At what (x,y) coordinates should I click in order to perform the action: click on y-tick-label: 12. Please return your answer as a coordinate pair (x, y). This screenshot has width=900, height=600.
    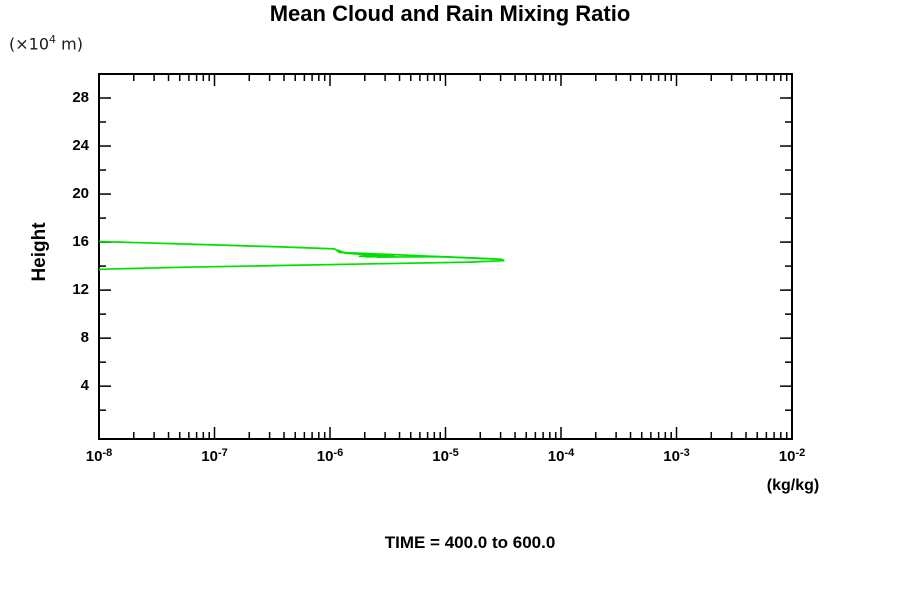
    Looking at the image, I should click on (80, 290).